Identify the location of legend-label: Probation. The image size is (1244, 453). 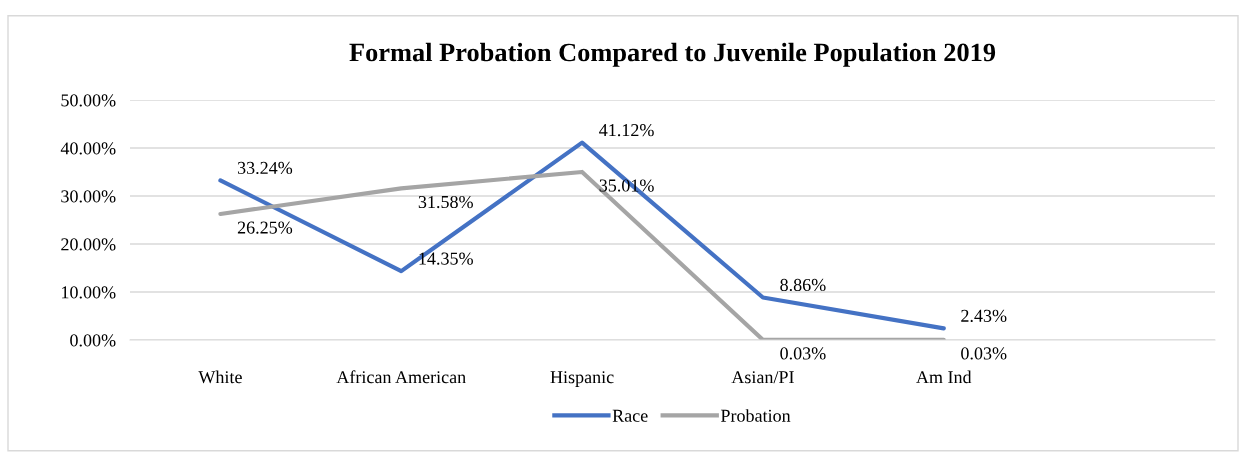
(755, 415).